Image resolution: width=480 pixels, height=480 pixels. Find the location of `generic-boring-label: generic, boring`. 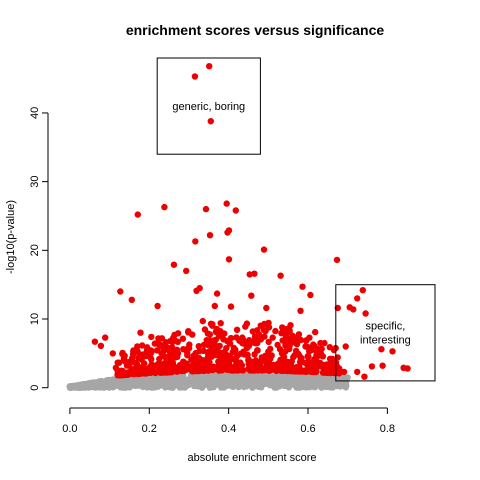

generic-boring-label: generic, boring is located at coordinates (208, 107).